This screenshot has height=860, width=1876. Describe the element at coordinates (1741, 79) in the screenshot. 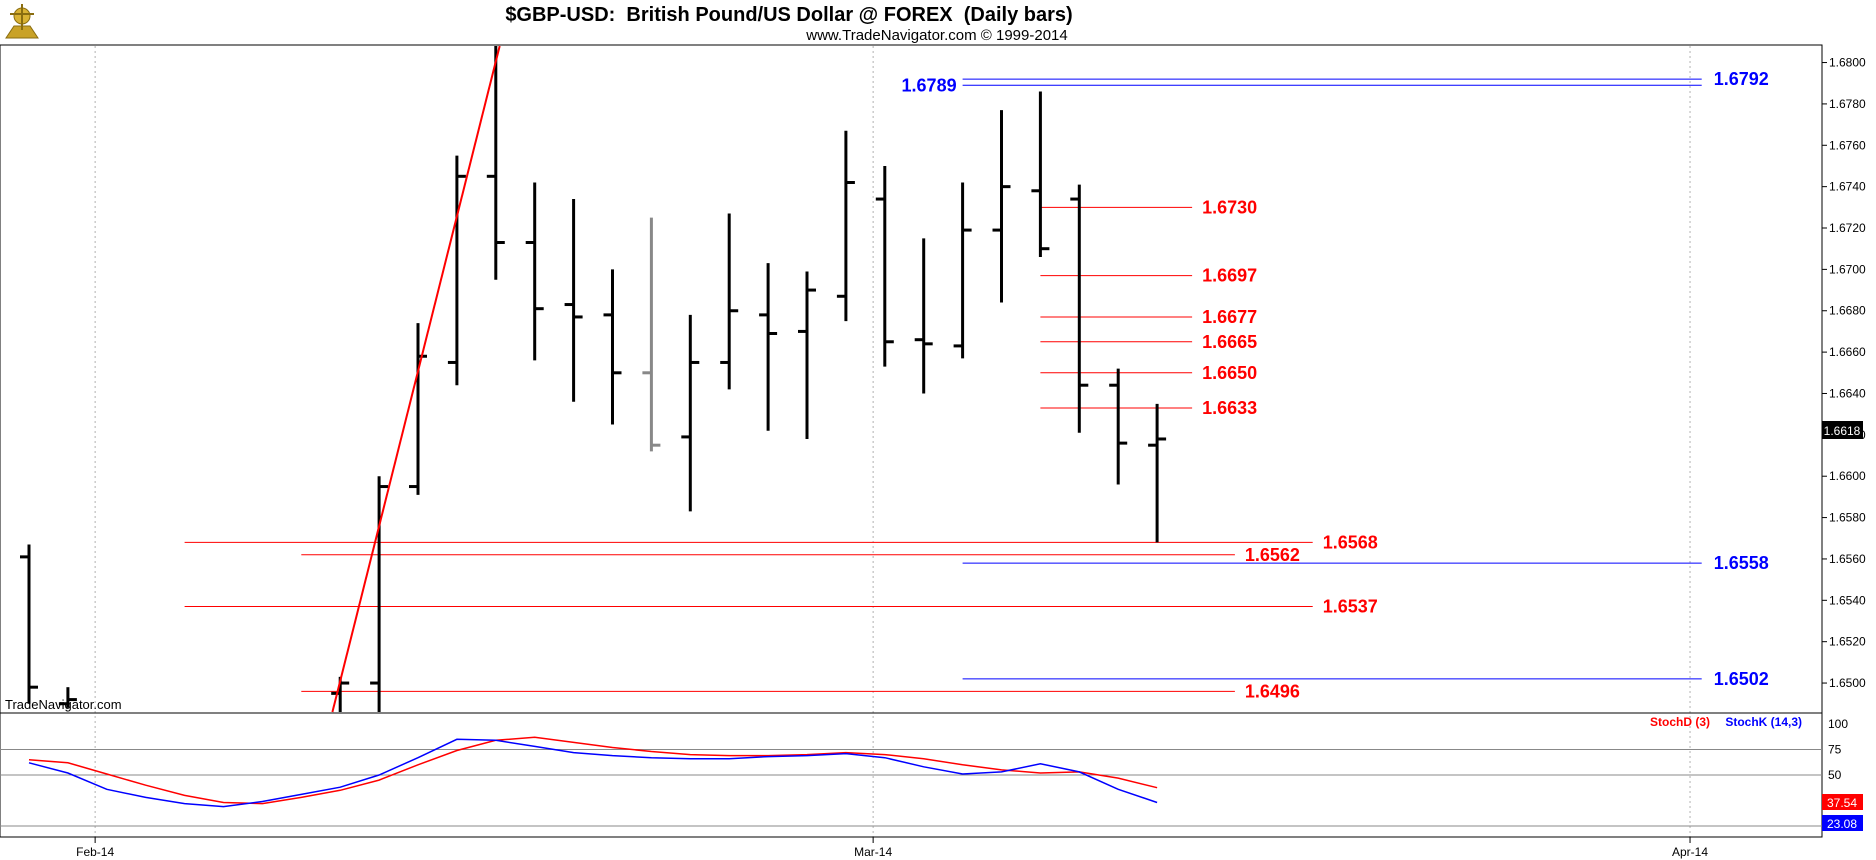

I see `blue-level-label: 1.6792` at that location.